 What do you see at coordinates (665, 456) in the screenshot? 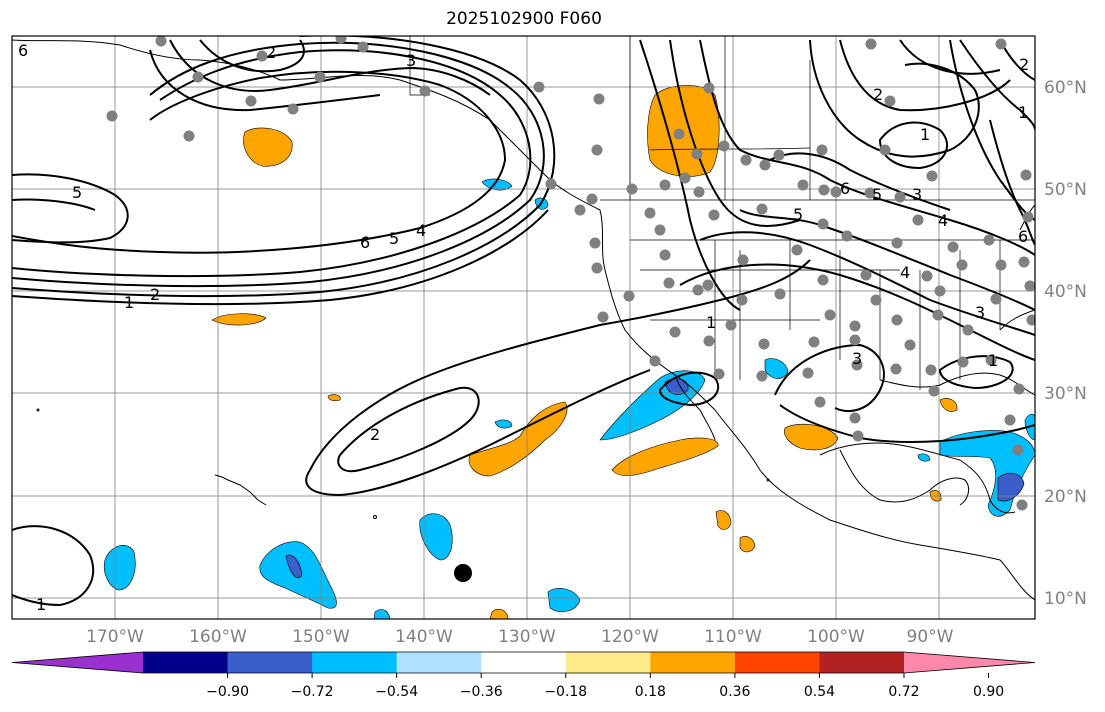
I see `orange-field-baja` at bounding box center [665, 456].